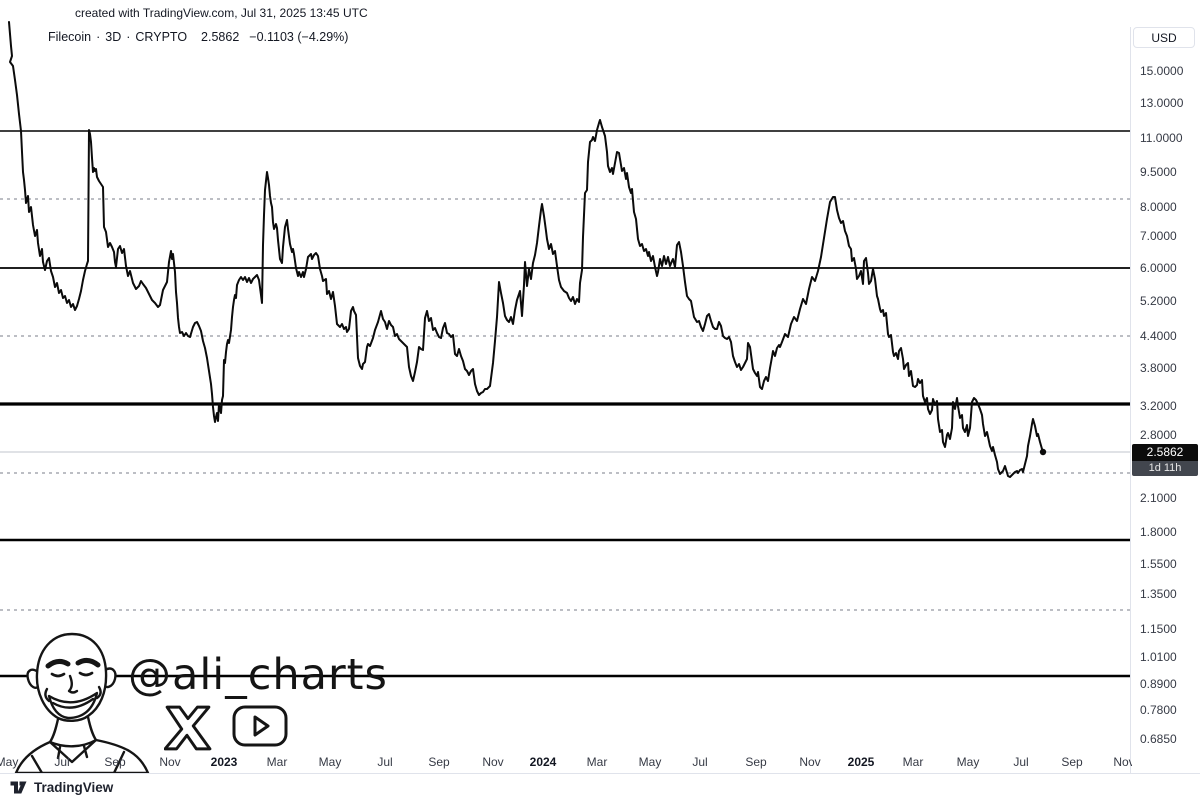 This screenshot has width=1200, height=807. Describe the element at coordinates (188, 728) in the screenshot. I see `x-logo-icon` at that location.